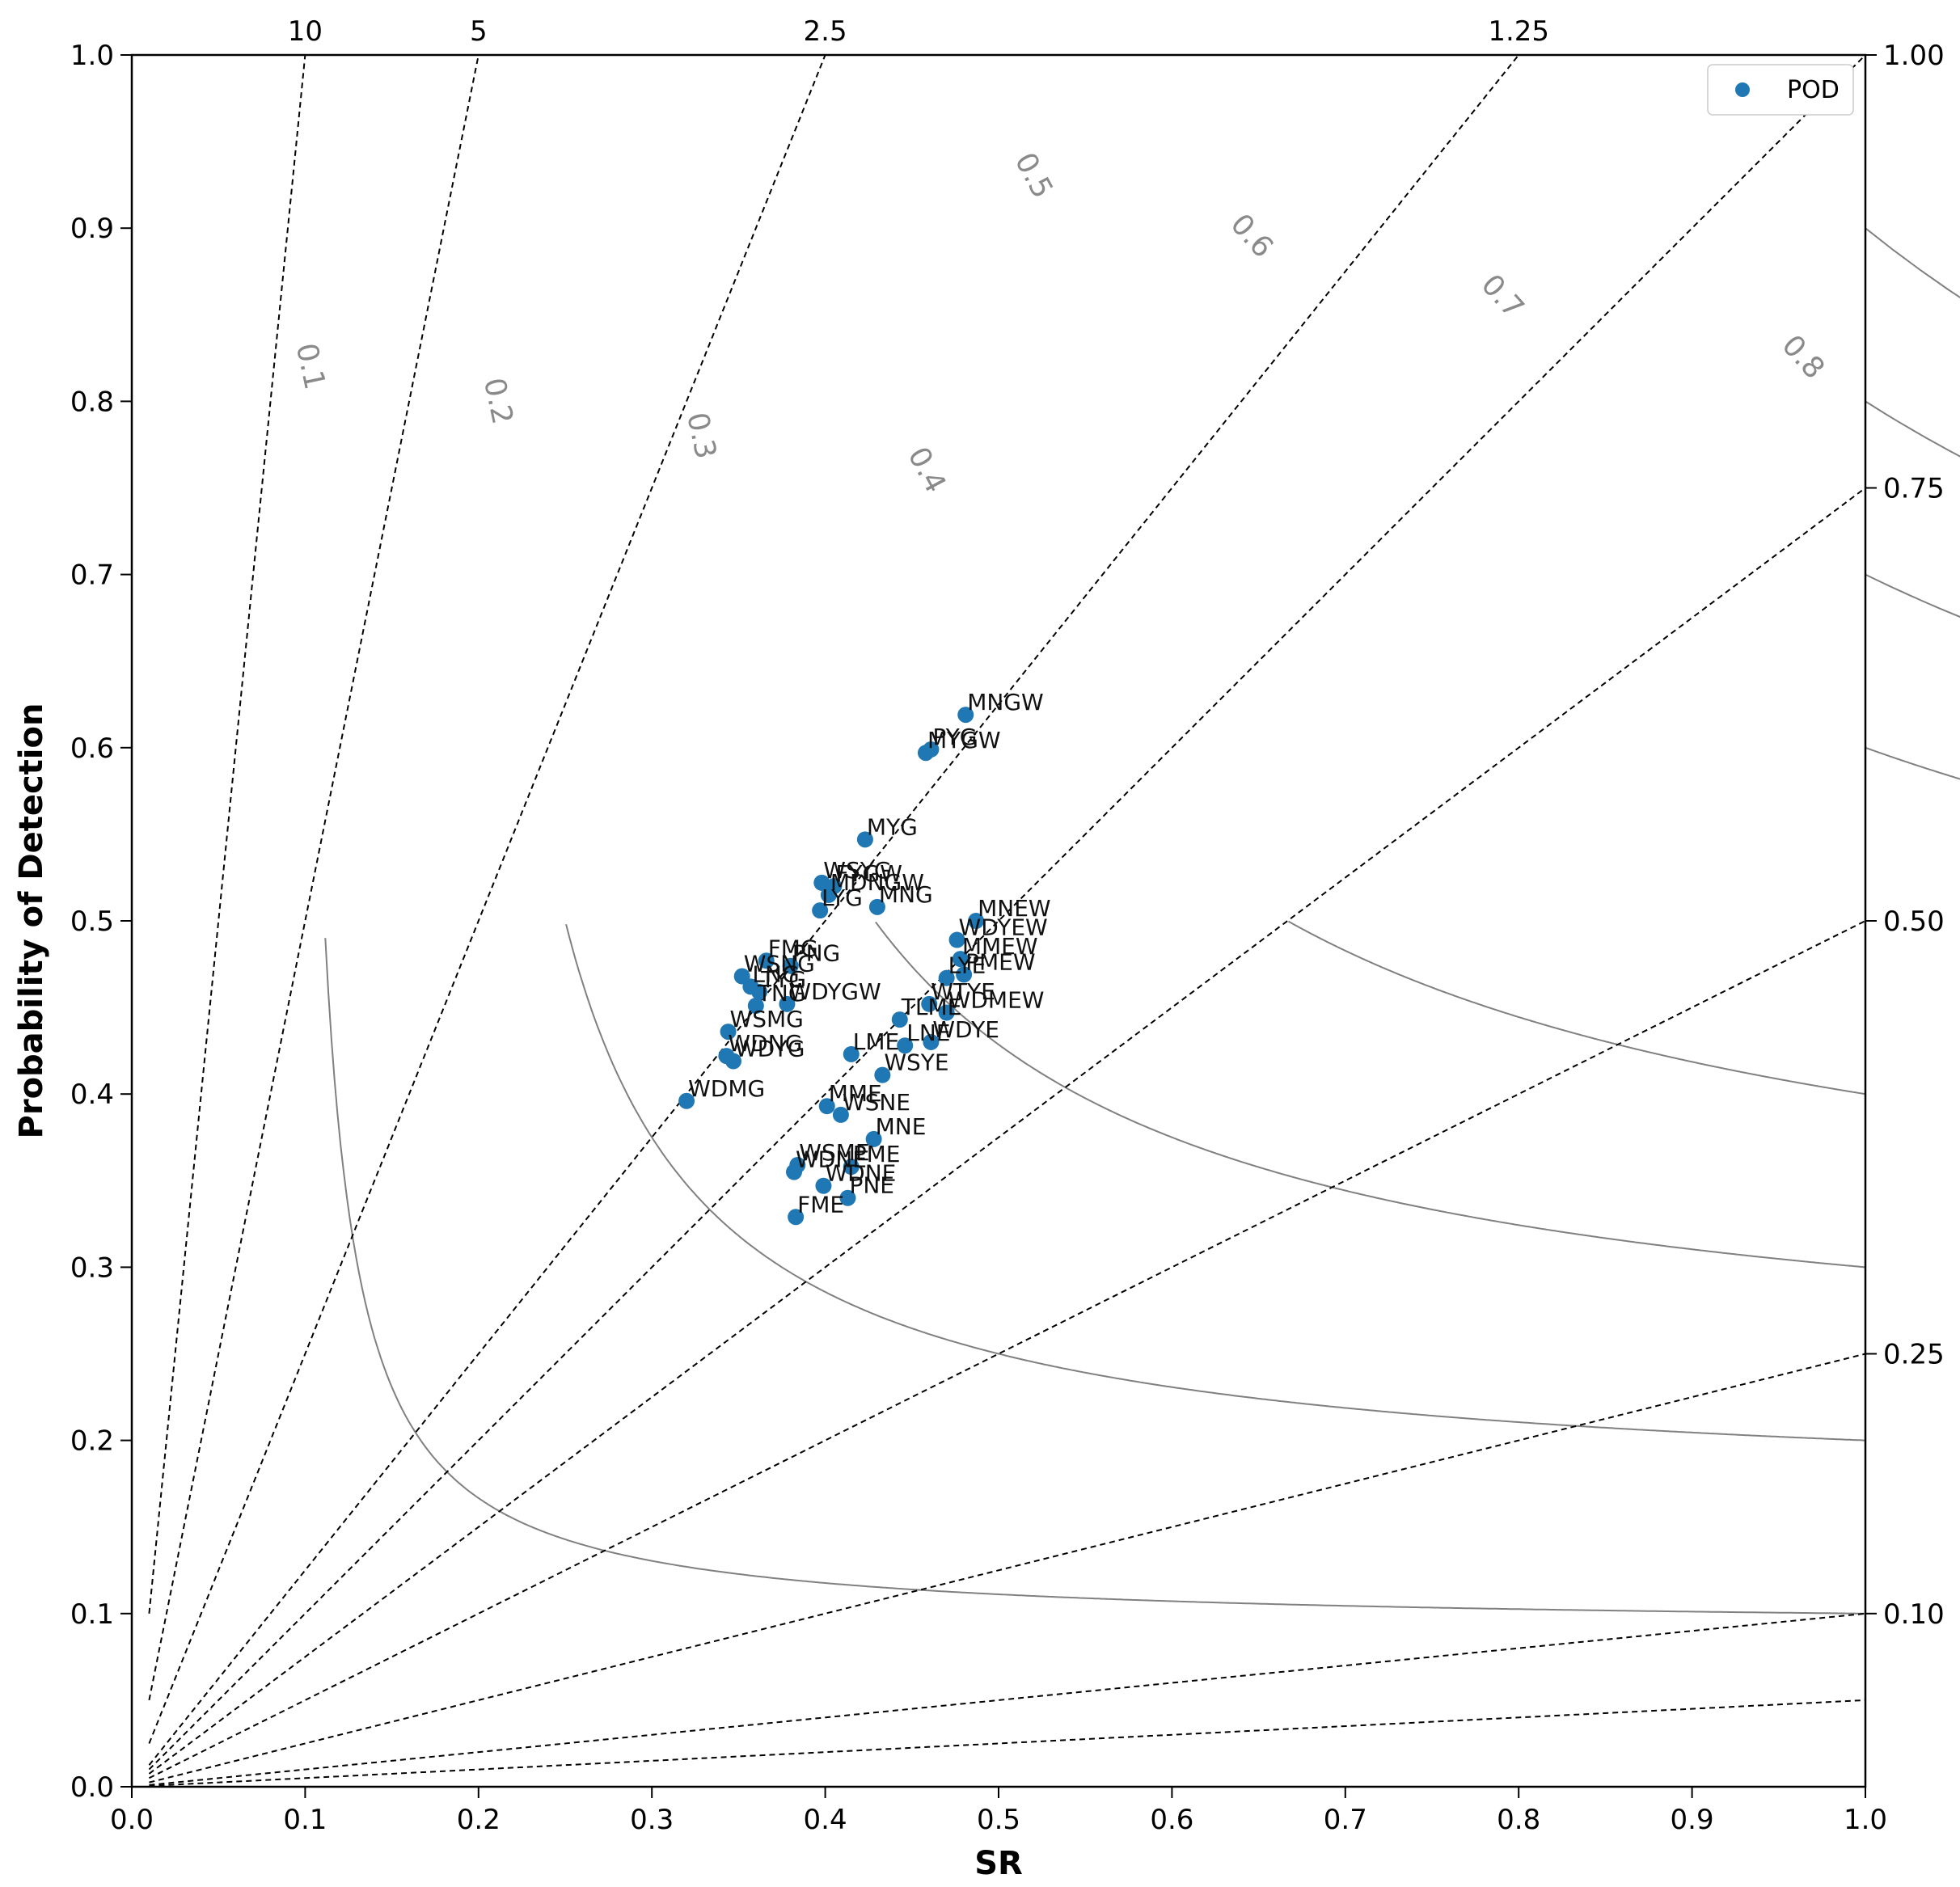 Image resolution: width=1960 pixels, height=1887 pixels. I want to click on point-label-LNG-17: LNG, so click(775, 974).